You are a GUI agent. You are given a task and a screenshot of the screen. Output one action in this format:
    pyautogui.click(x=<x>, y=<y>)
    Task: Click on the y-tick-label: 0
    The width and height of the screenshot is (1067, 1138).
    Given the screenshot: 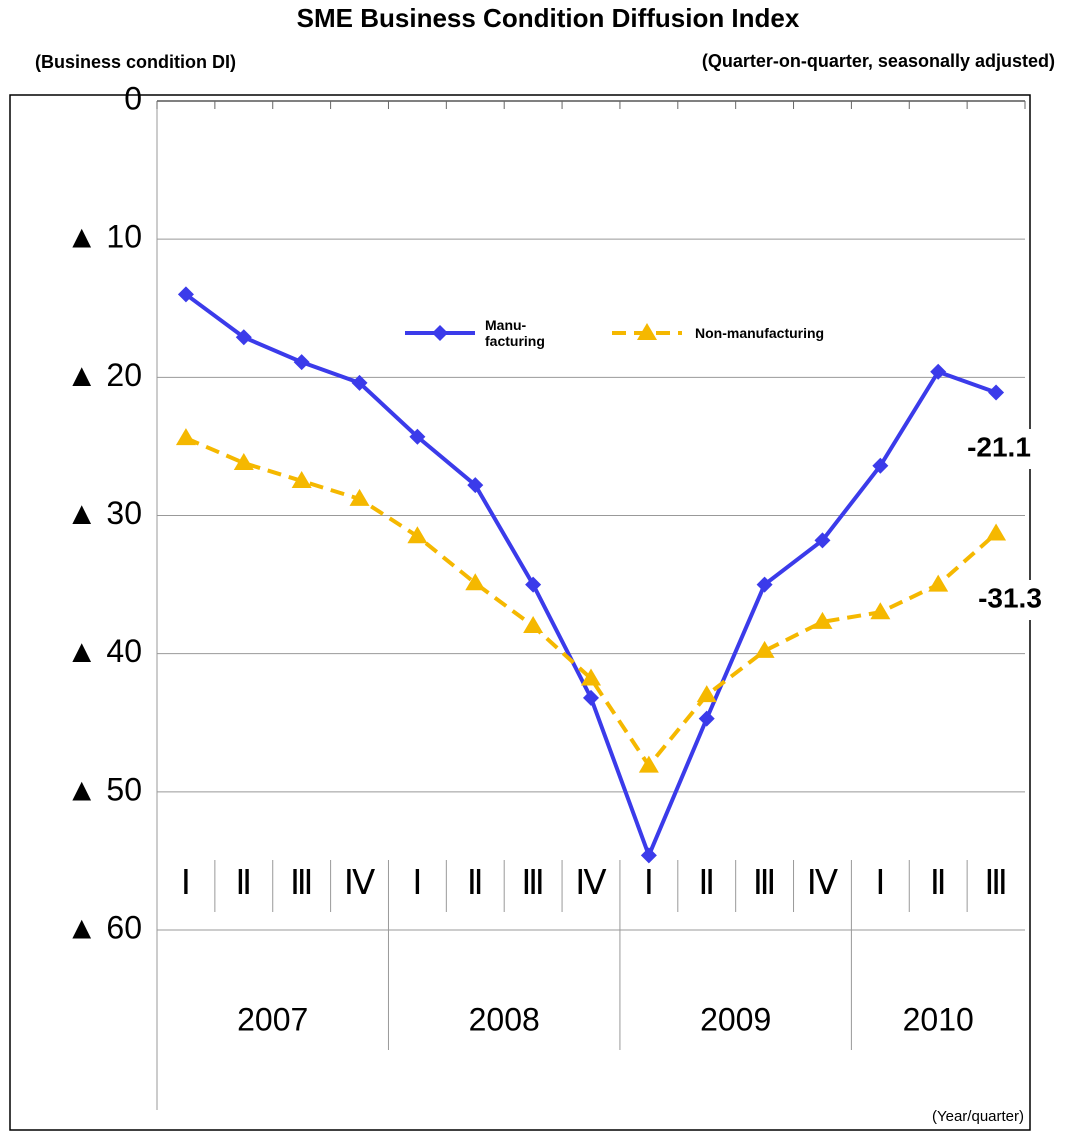 What is the action you would take?
    pyautogui.click(x=133, y=98)
    